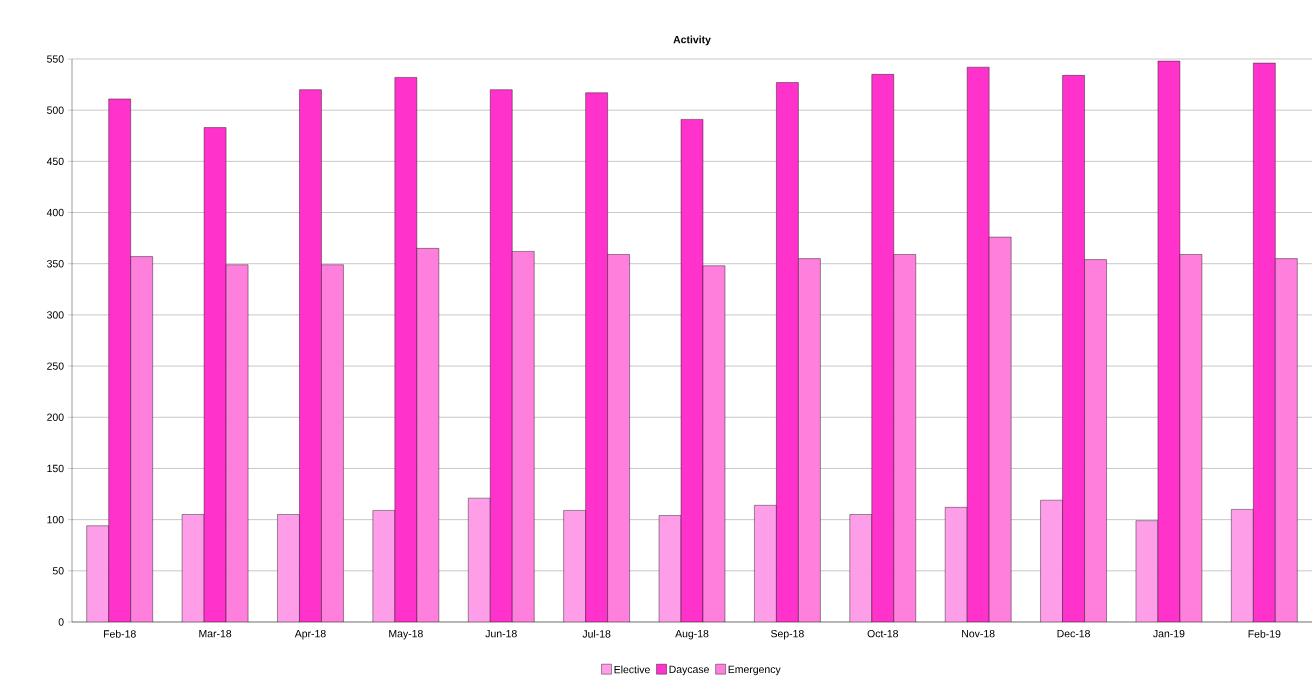 The height and width of the screenshot is (697, 1314). What do you see at coordinates (1264, 633) in the screenshot?
I see `x-tick-label: Feb-19` at bounding box center [1264, 633].